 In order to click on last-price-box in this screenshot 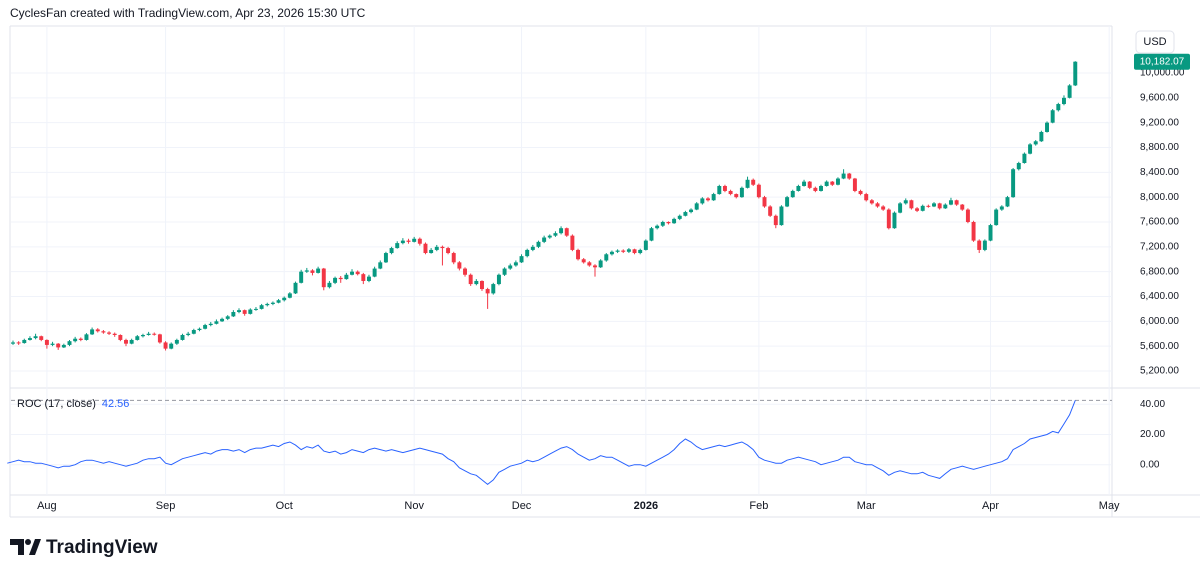, I will do `click(1162, 61)`.